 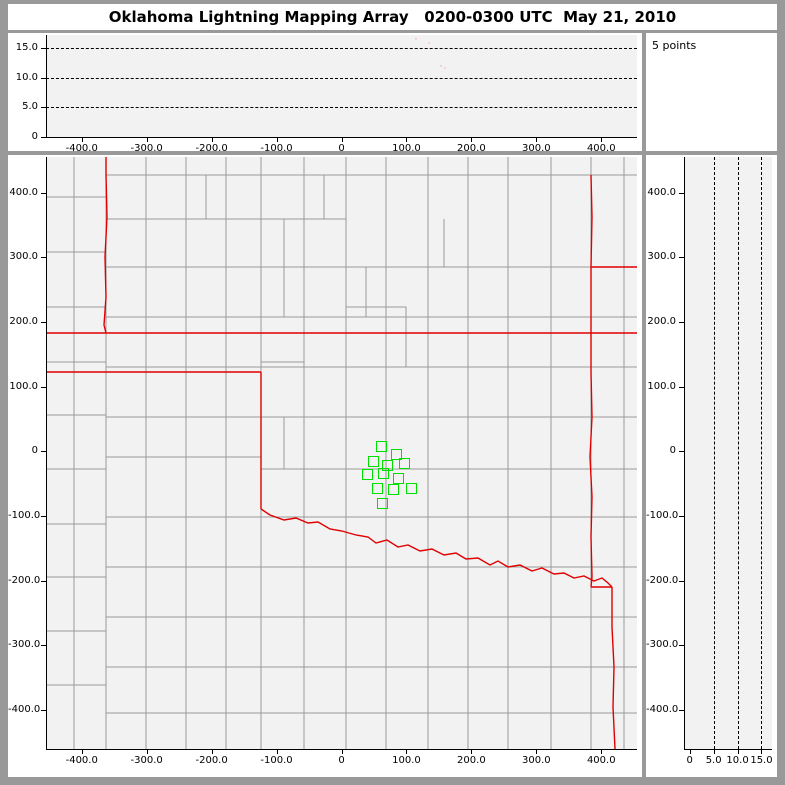 I want to click on right-x-tick-label: 10.0, so click(x=737, y=760).